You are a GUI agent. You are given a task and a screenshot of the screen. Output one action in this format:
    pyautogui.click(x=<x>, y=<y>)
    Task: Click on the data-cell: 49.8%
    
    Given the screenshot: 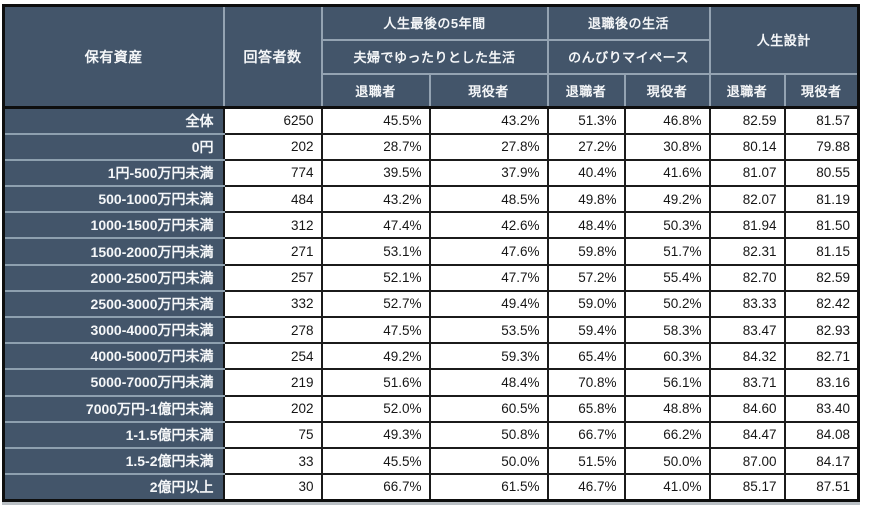 What is the action you would take?
    pyautogui.click(x=586, y=199)
    